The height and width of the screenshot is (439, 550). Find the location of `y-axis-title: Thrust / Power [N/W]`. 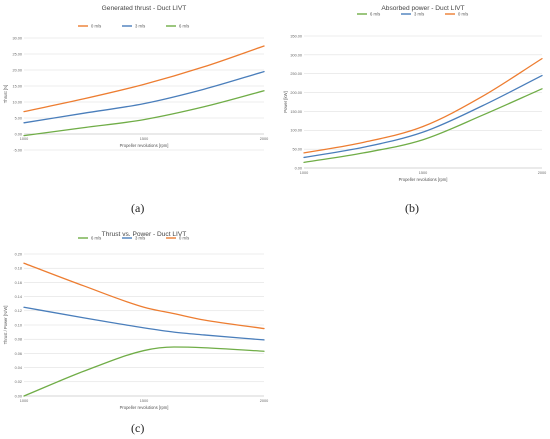

y-axis-title: Thrust / Power [N/W] is located at coordinates (5, 325).